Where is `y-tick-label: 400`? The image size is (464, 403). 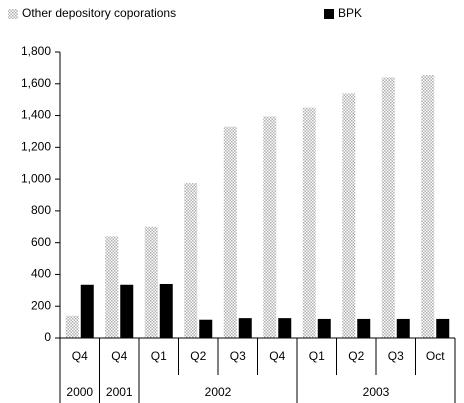
y-tick-label: 400 is located at coordinates (41, 274).